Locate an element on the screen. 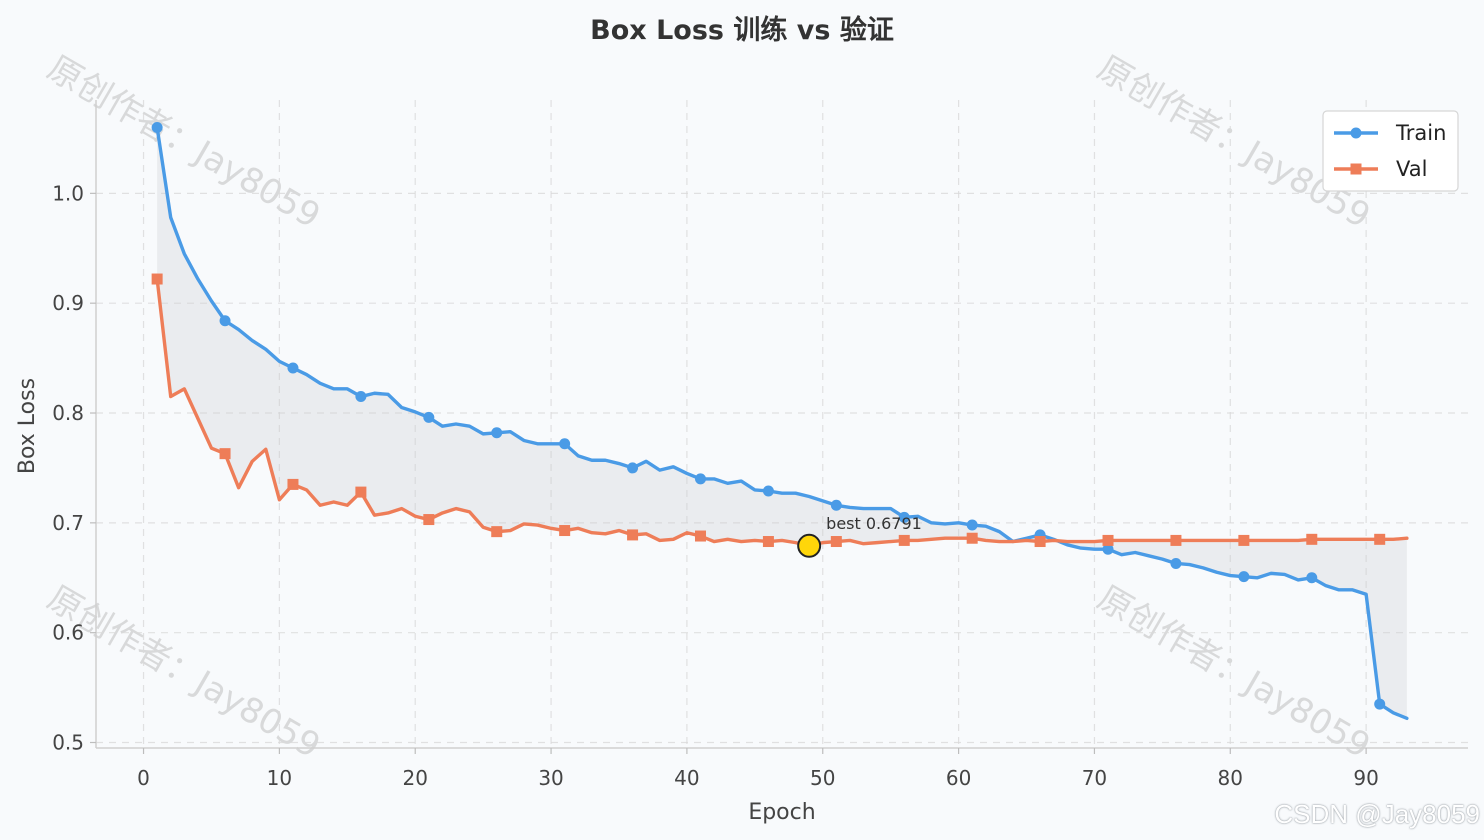 This screenshot has height=840, width=1484. x-tick-label-70: 70 is located at coordinates (1094, 778).